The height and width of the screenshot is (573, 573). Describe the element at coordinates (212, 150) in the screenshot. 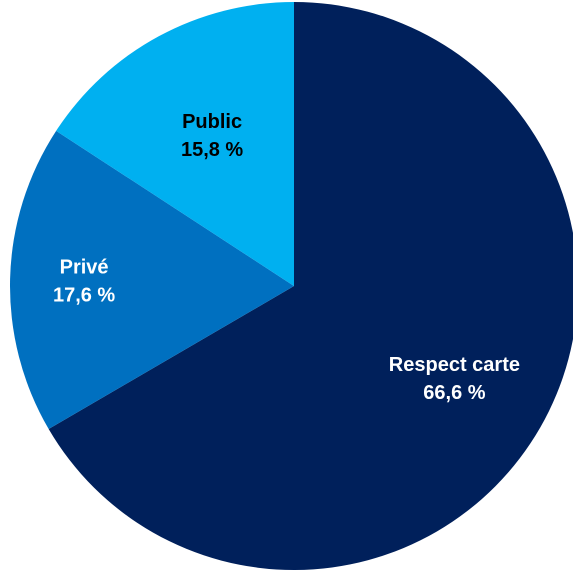

I see `slice-label-value: 15,8 %` at that location.